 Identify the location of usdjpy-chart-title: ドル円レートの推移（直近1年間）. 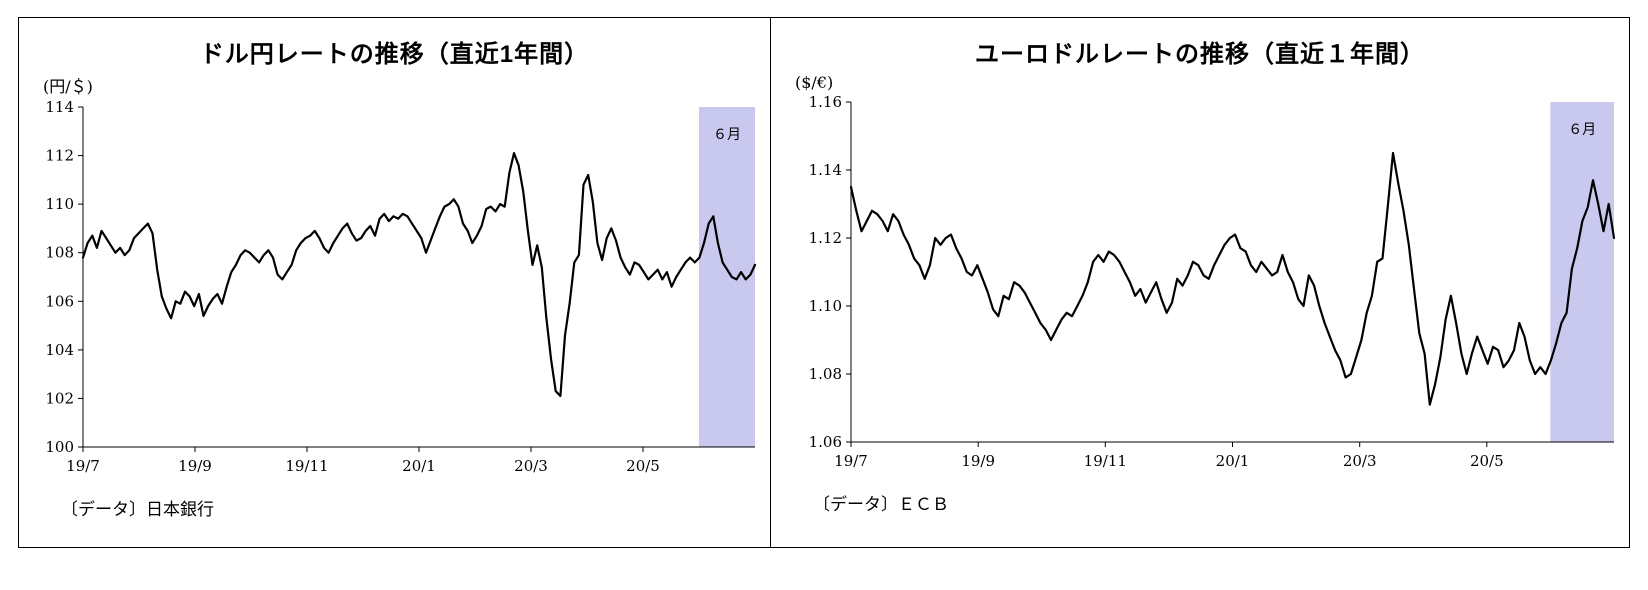
(394, 54).